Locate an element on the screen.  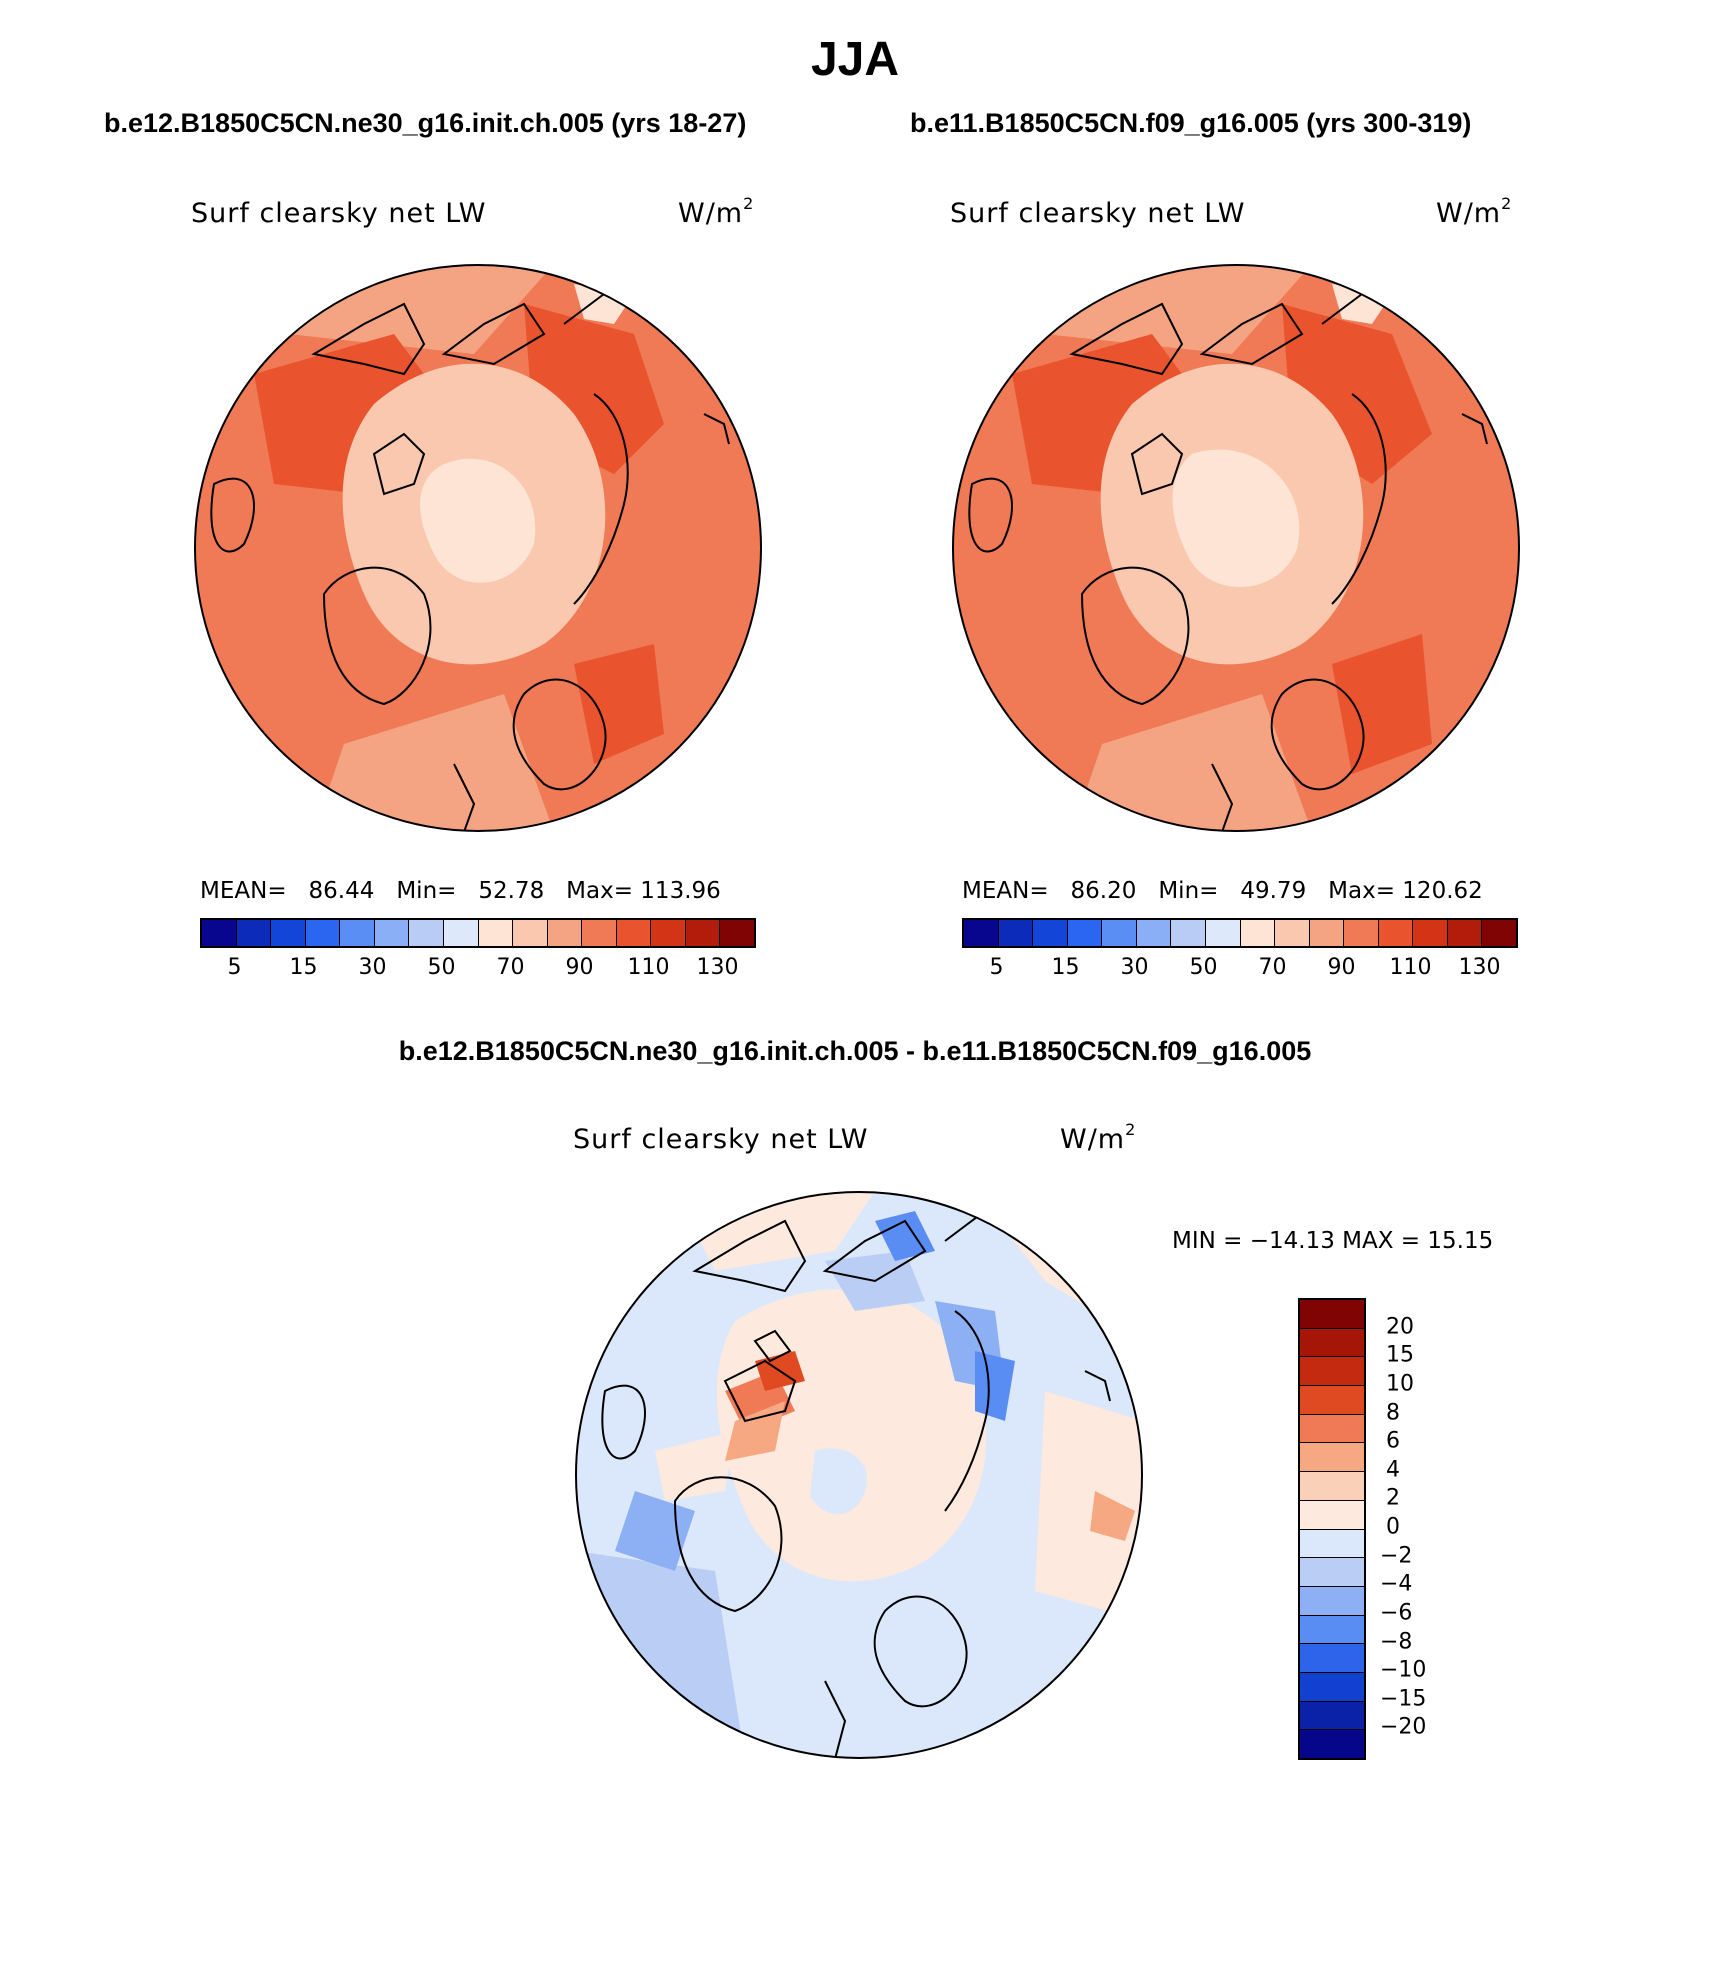
diff-colorbar-labels: 20 15 10 8 6 4 2 0 −2 −4 −6 −8 −10 −15 −20 is located at coordinates (1420, 1527).